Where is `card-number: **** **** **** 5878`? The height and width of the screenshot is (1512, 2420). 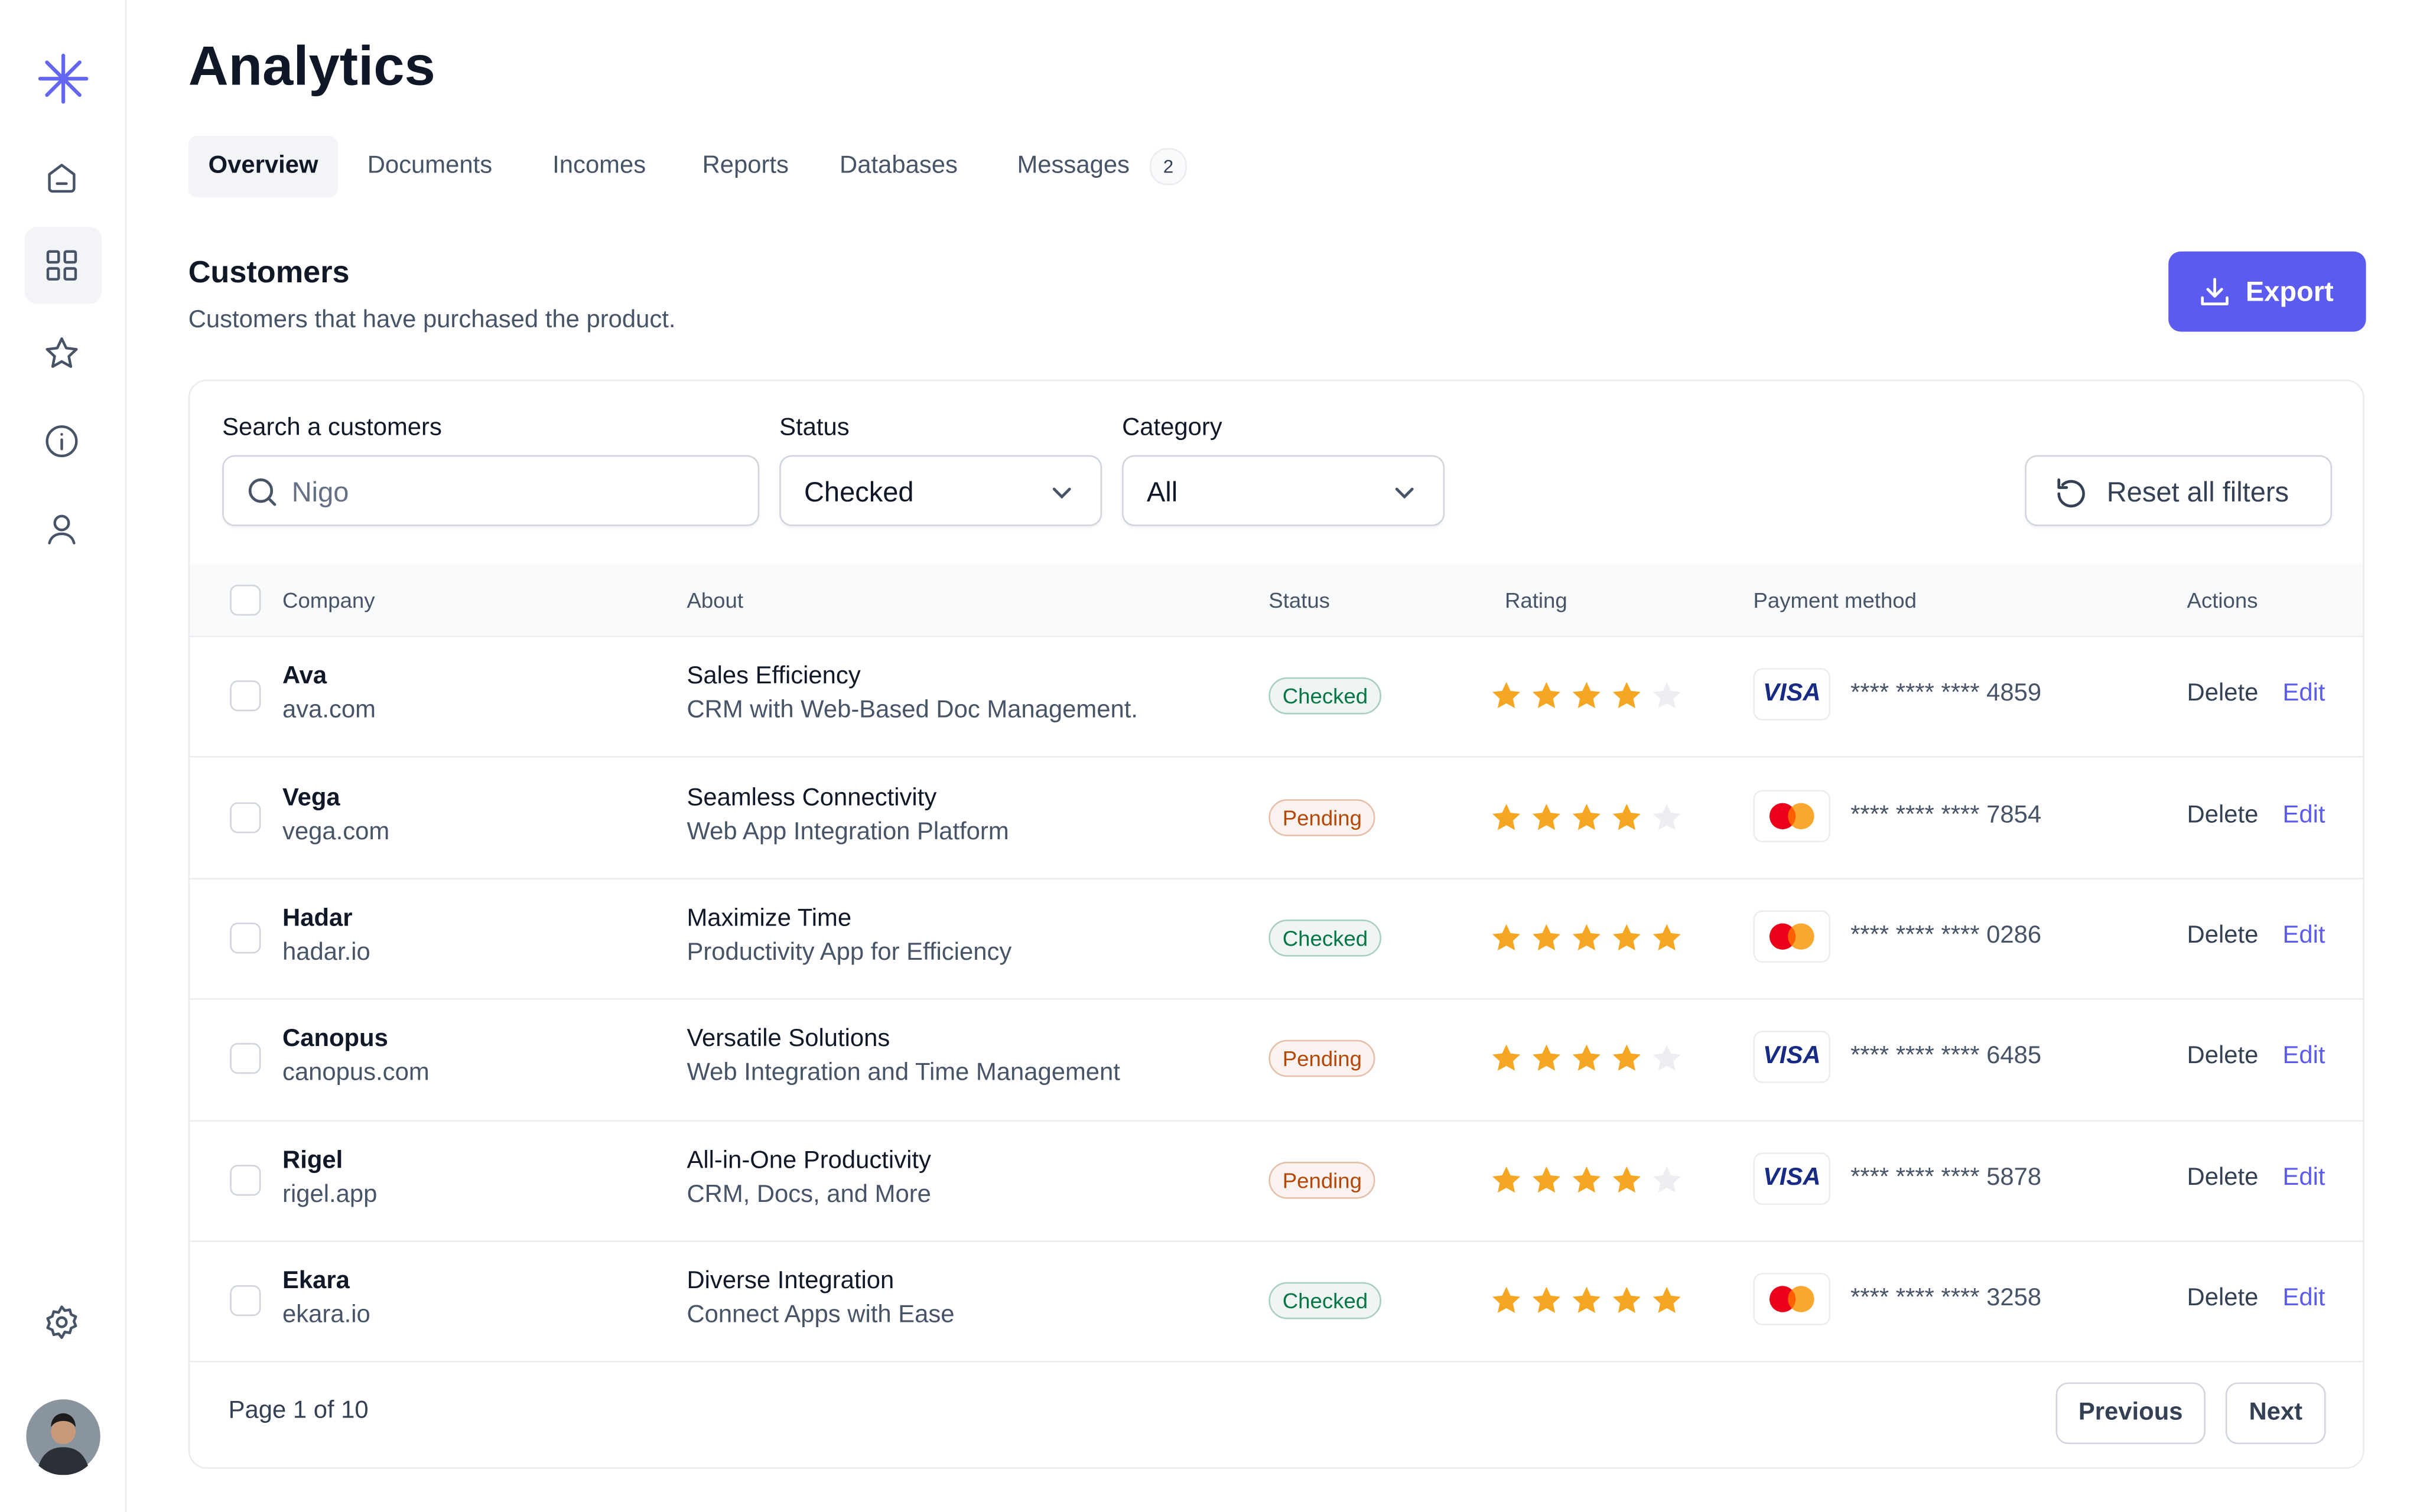
card-number: **** **** **** 5878 is located at coordinates (1946, 1177).